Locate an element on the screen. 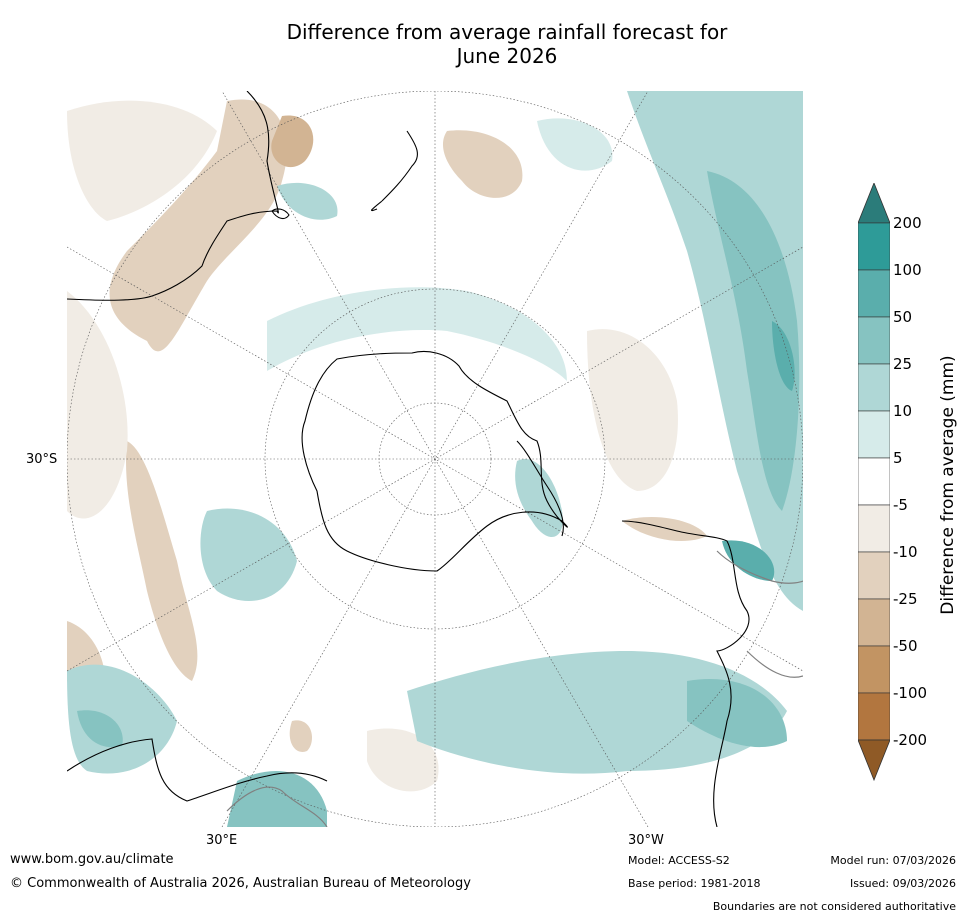  dry-region-indian-ocean-band is located at coordinates (162, 561).